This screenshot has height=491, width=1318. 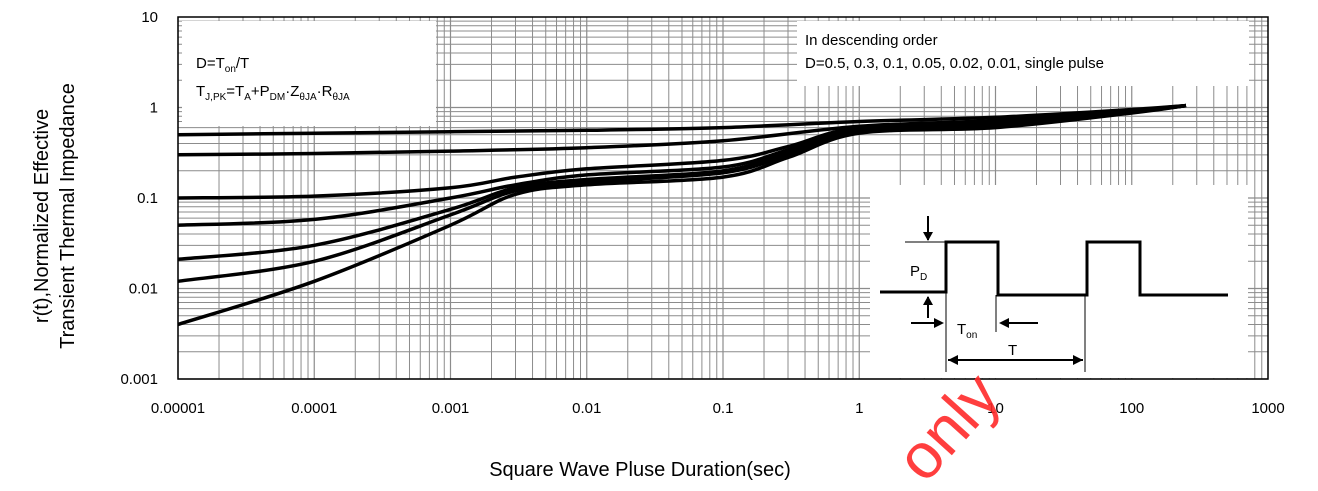 I want to click on y-axis-title-line-1: r(t),Normalized Effective, so click(x=42, y=216).